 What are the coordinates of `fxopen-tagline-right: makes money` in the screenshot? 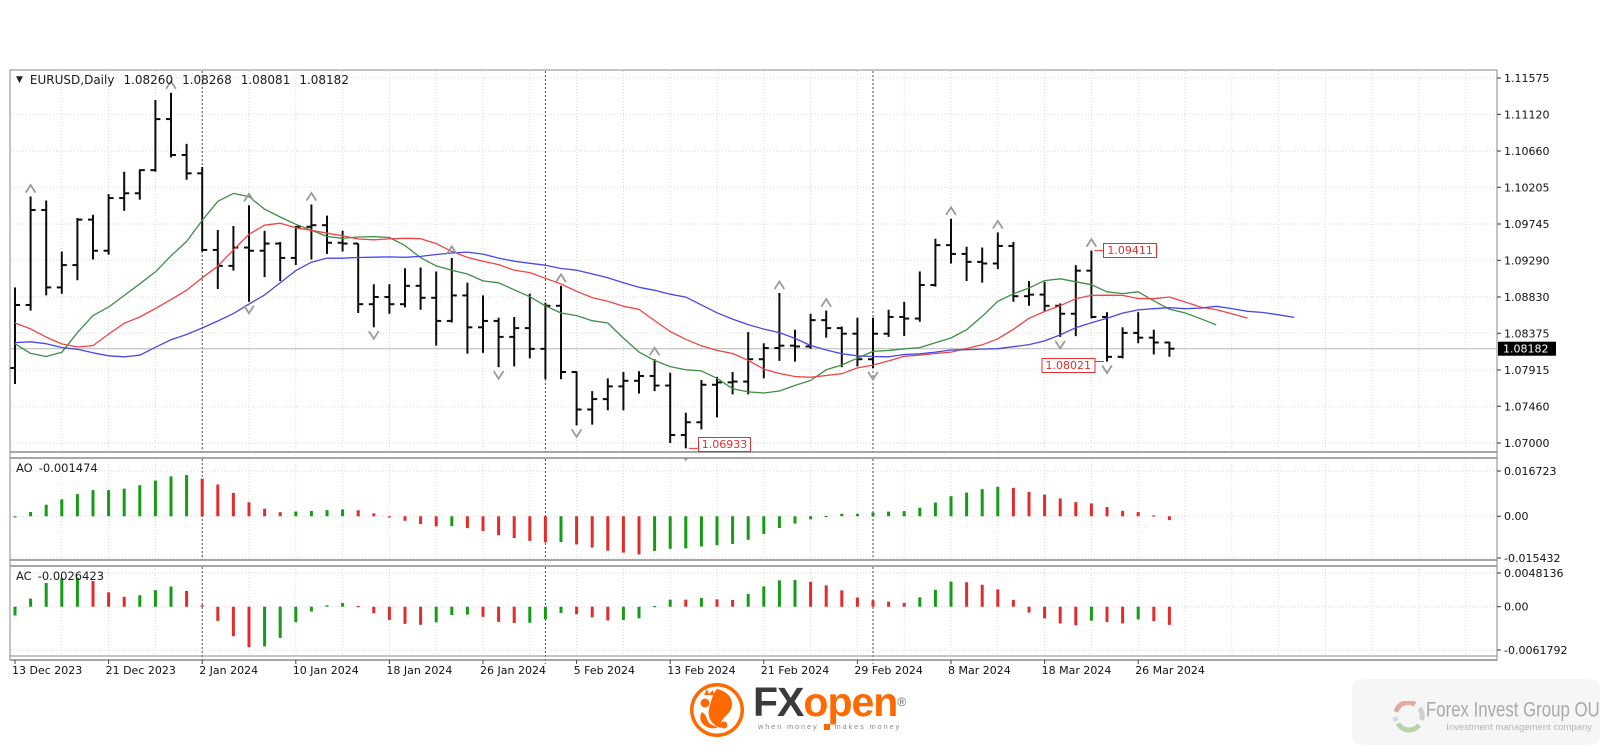 It's located at (868, 726).